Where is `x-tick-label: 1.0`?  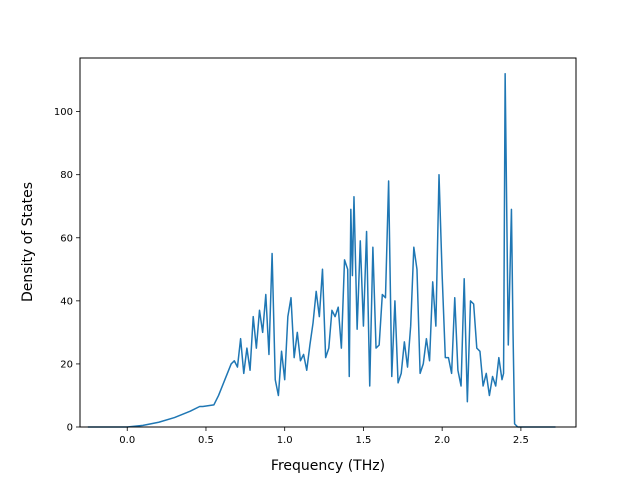 x-tick-label: 1.0 is located at coordinates (285, 440).